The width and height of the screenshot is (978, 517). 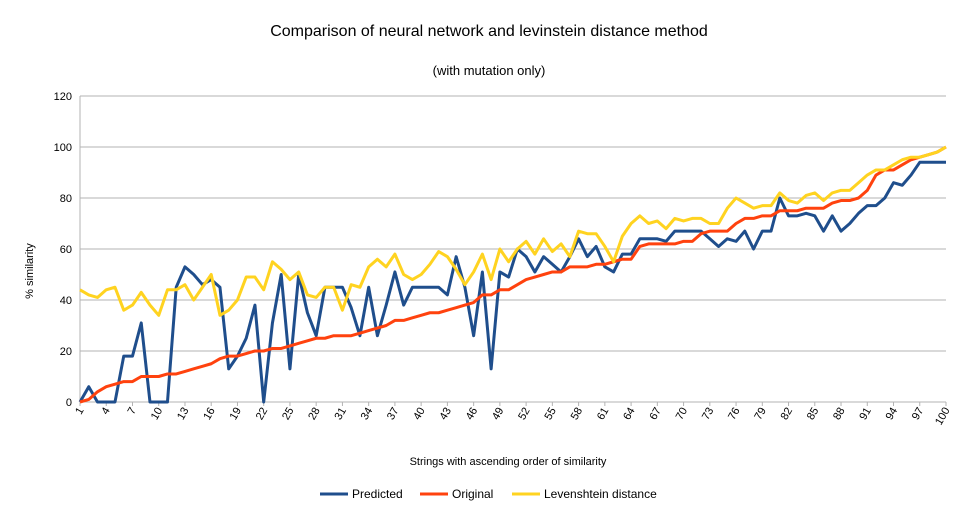 I want to click on x-tick-label: 79, so click(x=760, y=414).